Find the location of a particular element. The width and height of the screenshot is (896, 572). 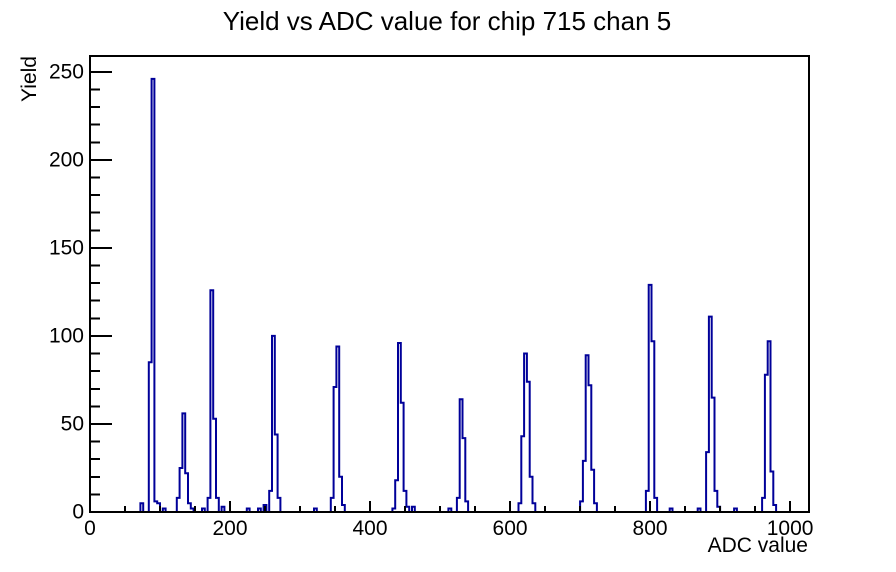

y-tick-label: 250 is located at coordinates (66, 71).